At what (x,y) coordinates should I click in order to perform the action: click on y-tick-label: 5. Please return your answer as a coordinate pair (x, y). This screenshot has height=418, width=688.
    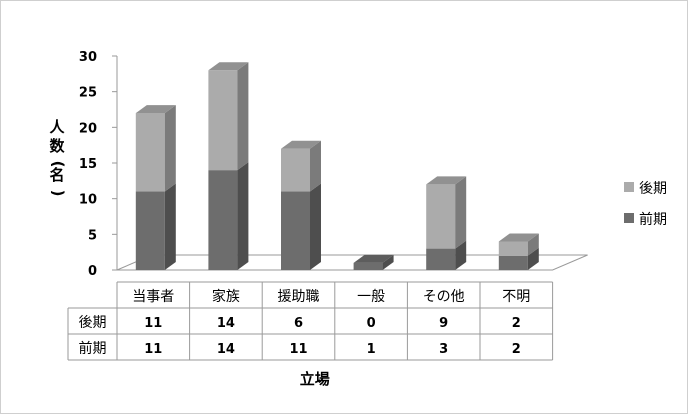
    Looking at the image, I should click on (92, 235).